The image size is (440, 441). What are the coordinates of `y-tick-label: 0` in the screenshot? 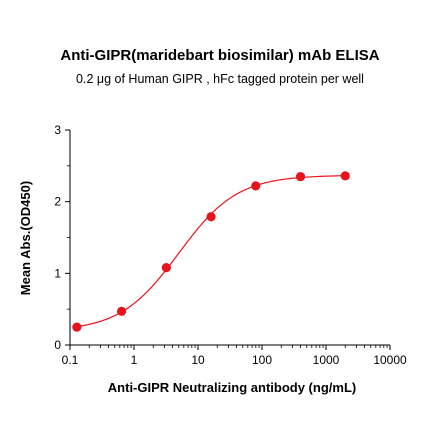 It's located at (57, 345).